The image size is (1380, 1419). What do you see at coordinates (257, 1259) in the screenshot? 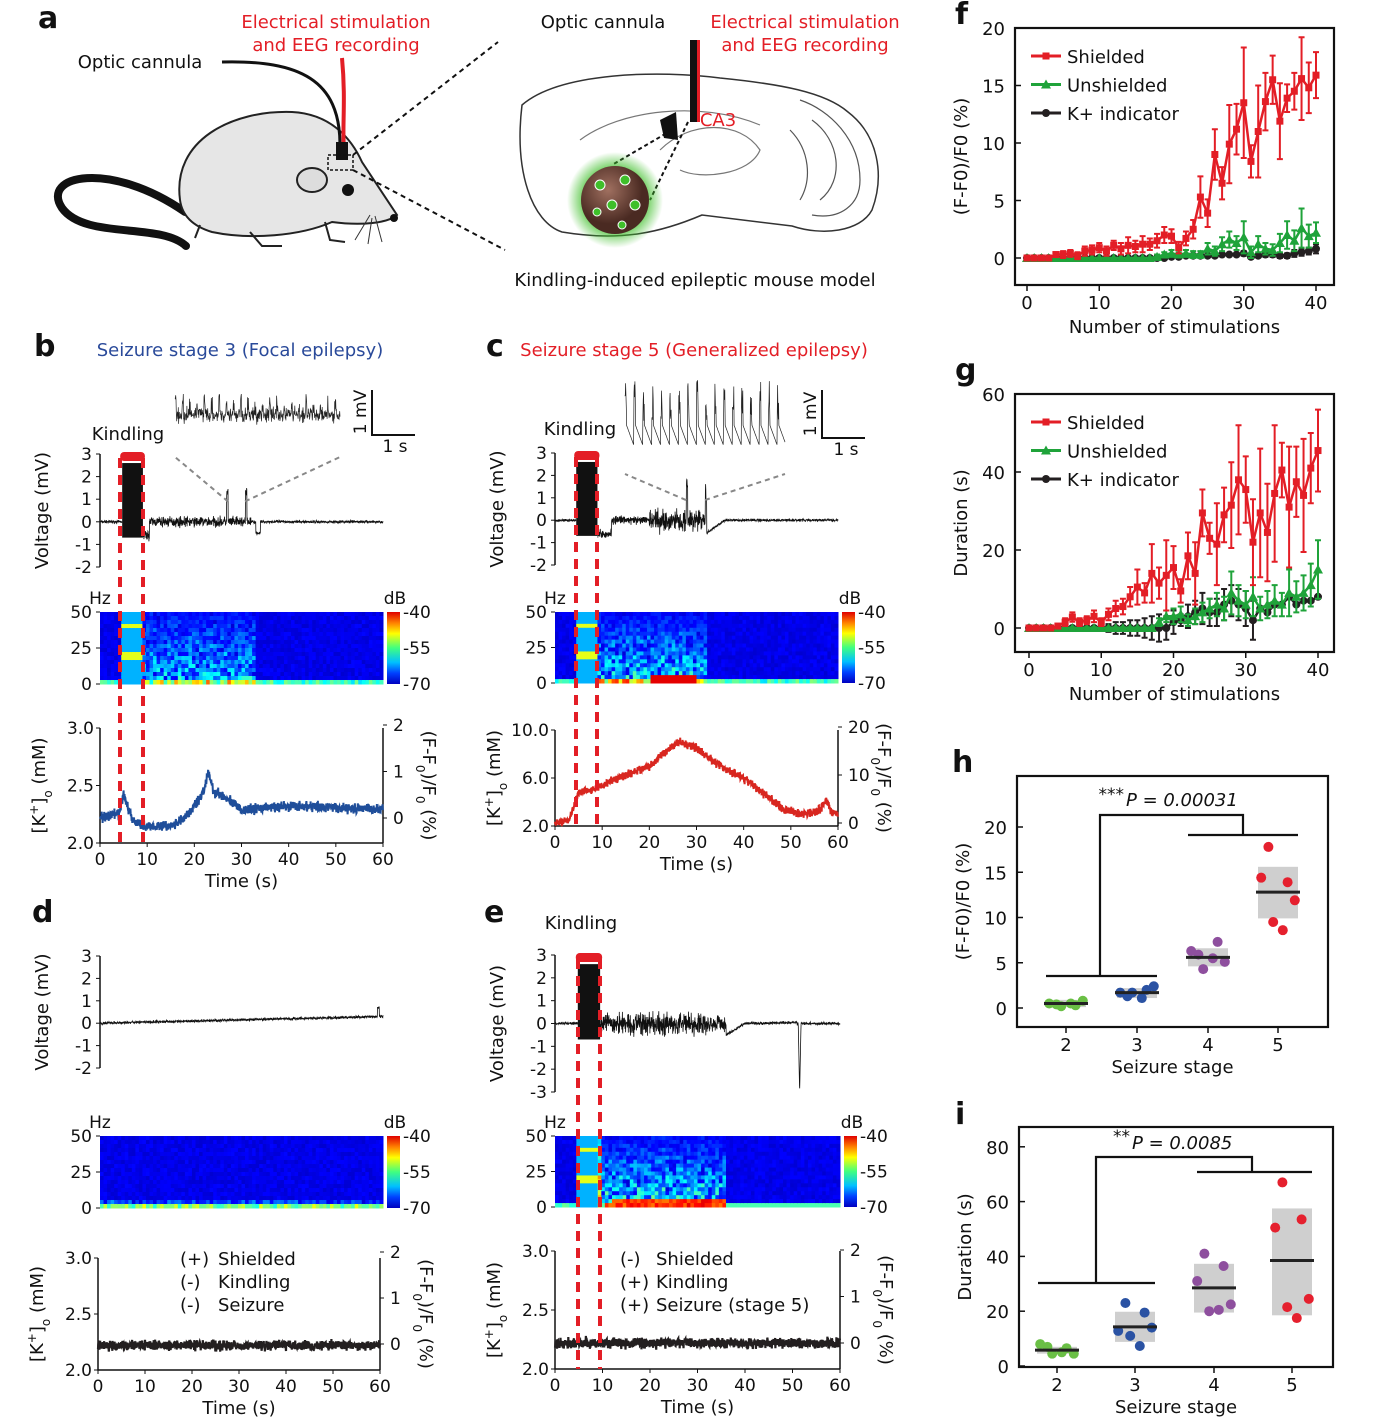
I see `condition-label: Shielded` at bounding box center [257, 1259].